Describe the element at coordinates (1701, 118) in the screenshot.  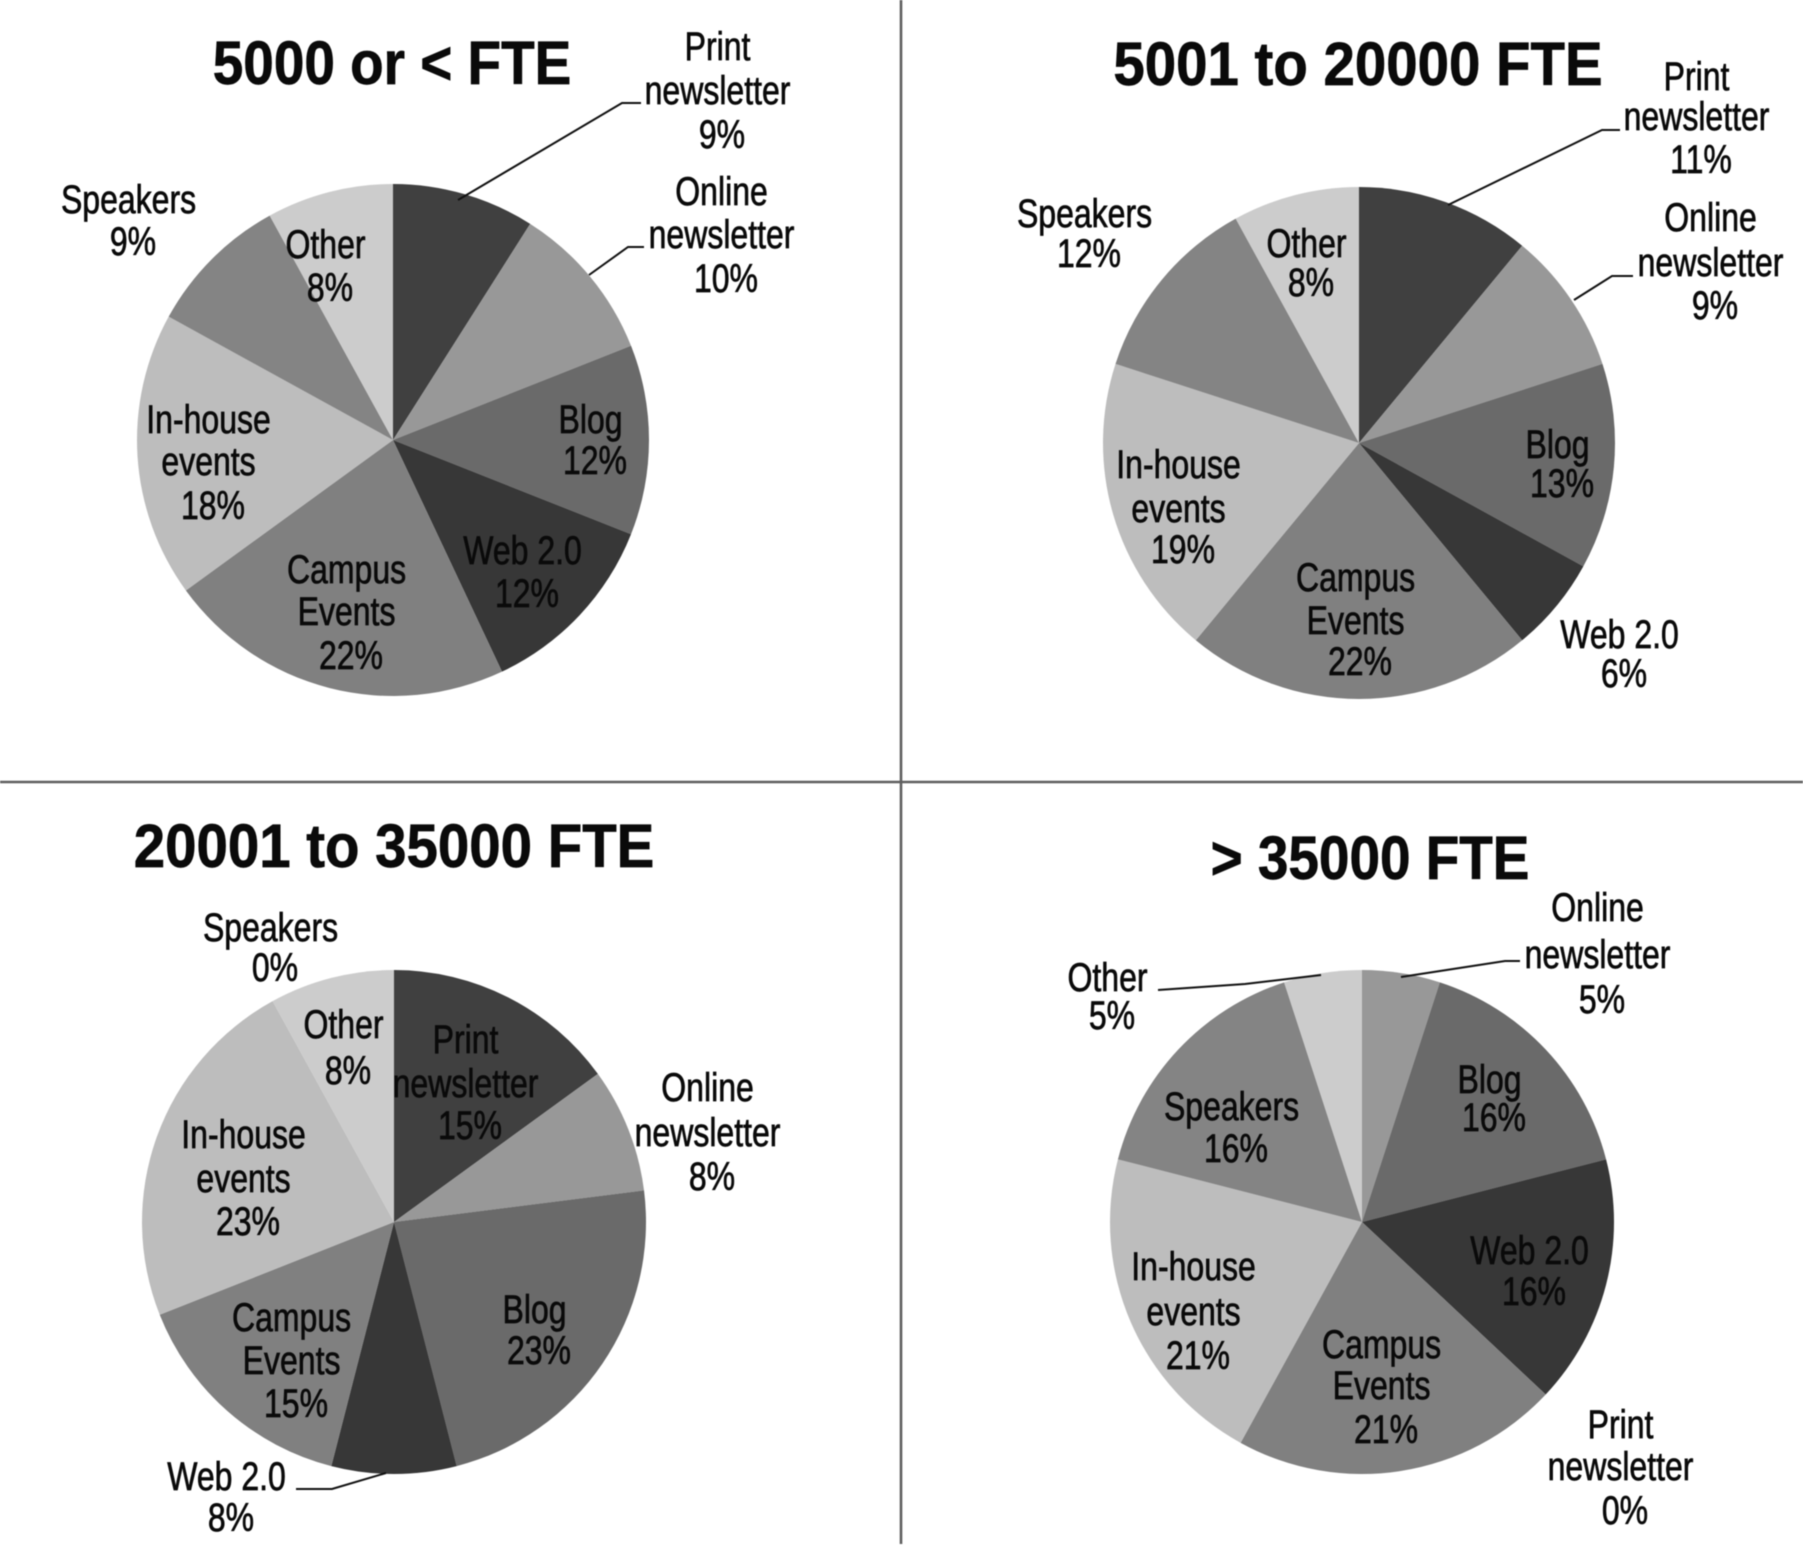
I see `svg-text: Print newsletter 11%` at that location.